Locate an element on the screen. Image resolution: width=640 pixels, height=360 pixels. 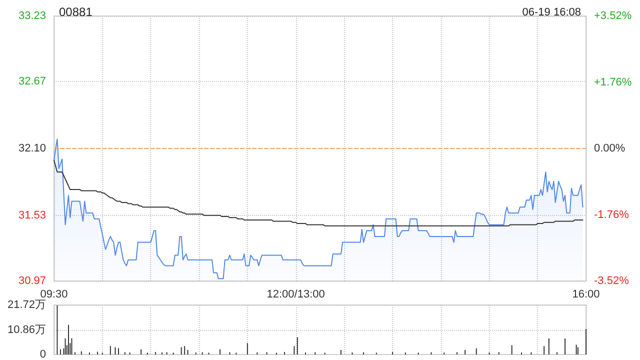
chart-title: 00881 is located at coordinates (76, 12).